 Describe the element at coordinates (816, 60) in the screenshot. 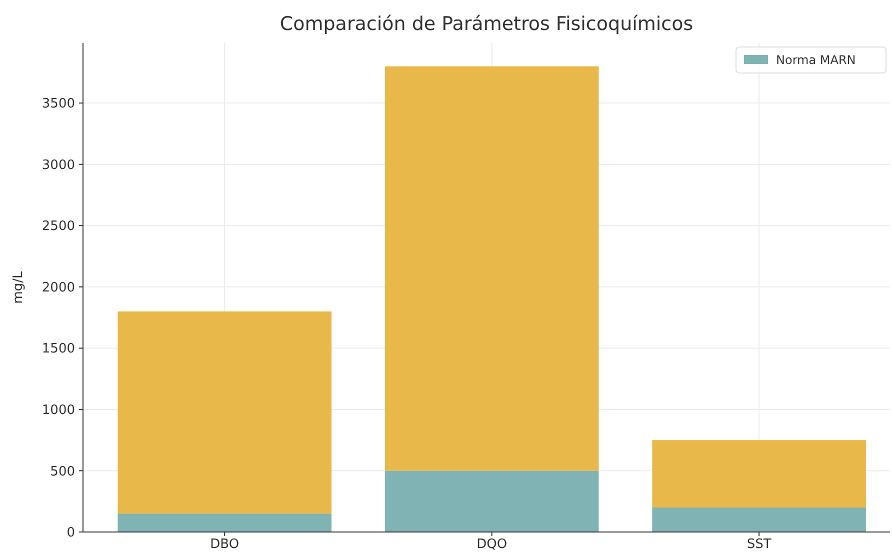

I see `legend-label: Norma MARN` at that location.